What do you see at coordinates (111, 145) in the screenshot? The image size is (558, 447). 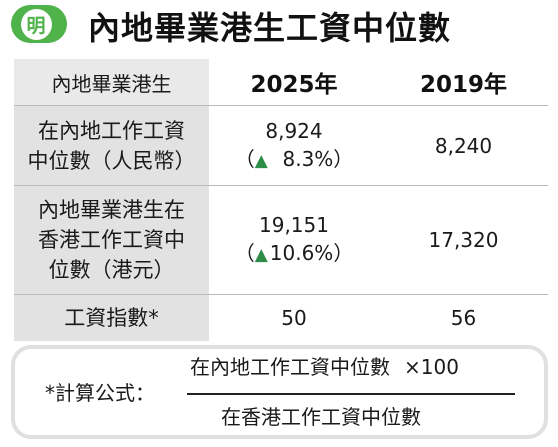 I see `row-label: 在內地工作工資 中位數（人民幣）` at bounding box center [111, 145].